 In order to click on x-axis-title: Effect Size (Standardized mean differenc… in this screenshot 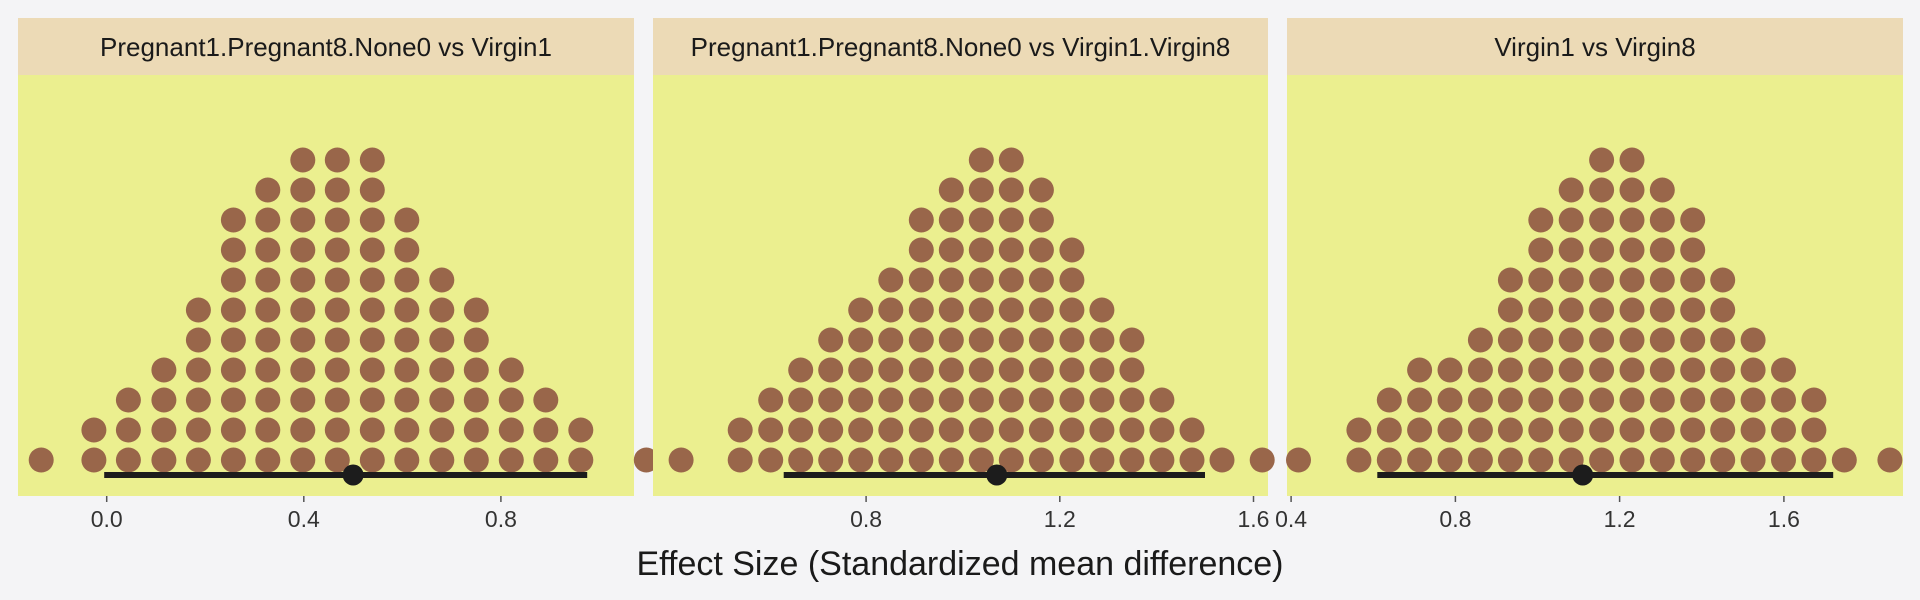, I will do `click(960, 564)`.